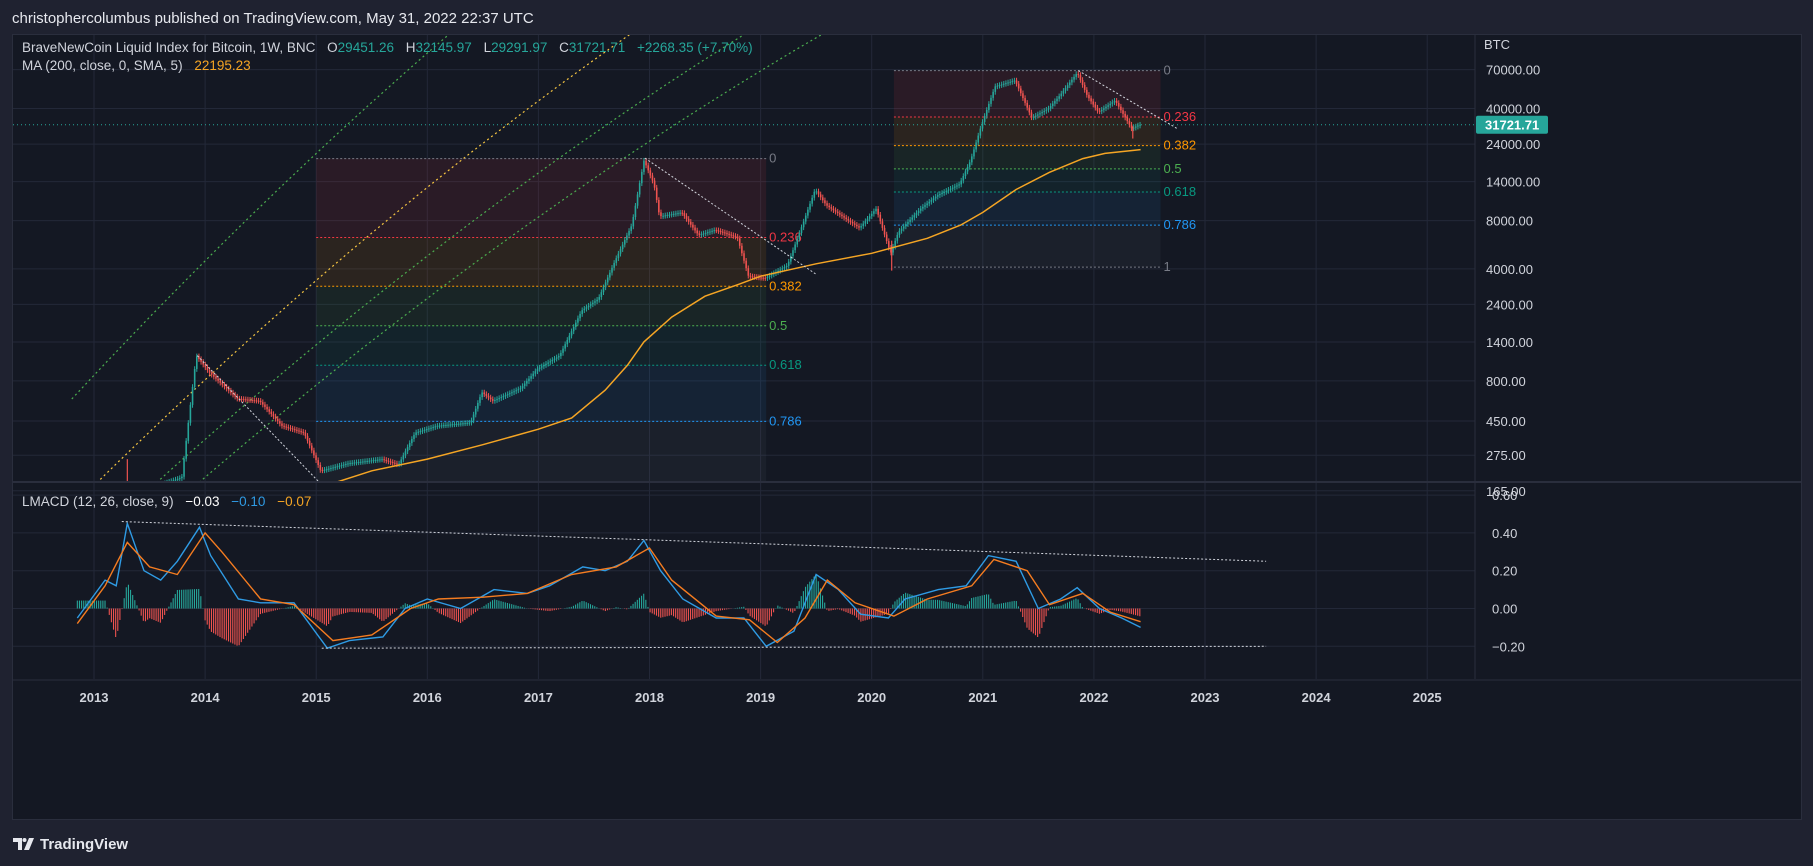 This screenshot has width=1813, height=866. What do you see at coordinates (1513, 70) in the screenshot?
I see `price-axis-tick: 70000.00` at bounding box center [1513, 70].